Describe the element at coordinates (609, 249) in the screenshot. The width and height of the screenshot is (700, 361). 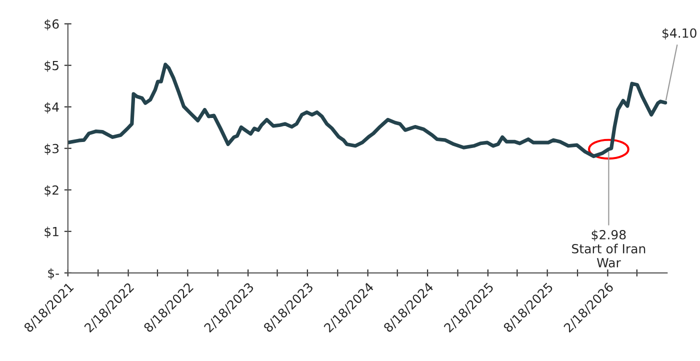
I see `annotation: $2.98 Start of Iran War` at that location.